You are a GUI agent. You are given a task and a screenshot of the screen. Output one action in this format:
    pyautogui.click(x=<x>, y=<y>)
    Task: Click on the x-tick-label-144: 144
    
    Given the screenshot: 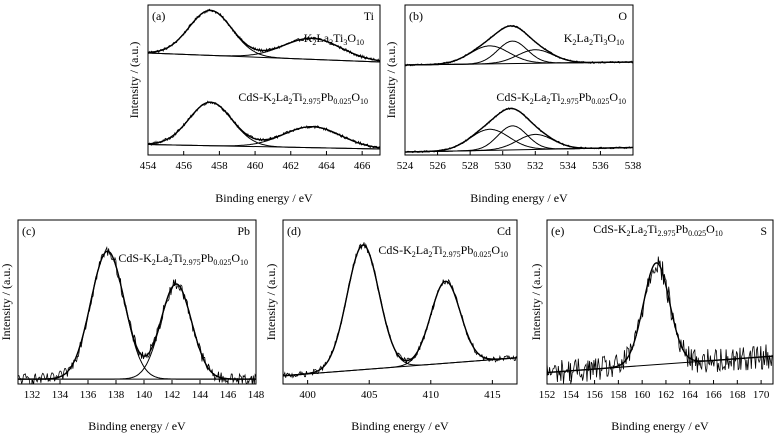 What is the action you would take?
    pyautogui.click(x=200, y=395)
    